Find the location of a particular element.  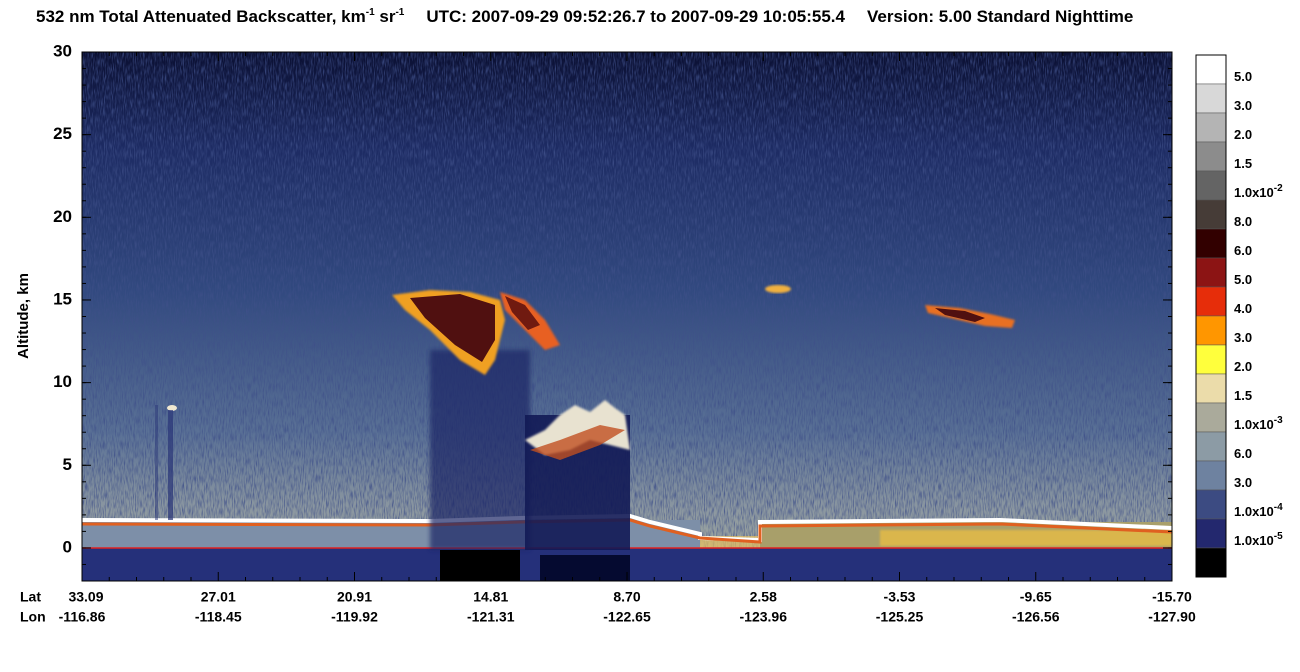

lon-label: -121.31 is located at coordinates (491, 617).